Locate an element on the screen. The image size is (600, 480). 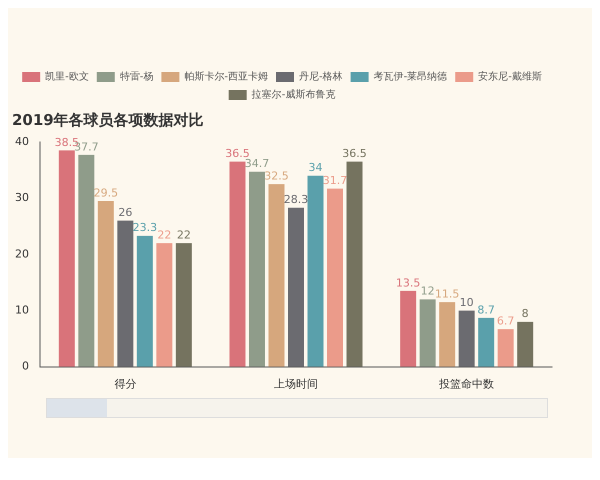
data-label: 13.5 is located at coordinates (408, 283).